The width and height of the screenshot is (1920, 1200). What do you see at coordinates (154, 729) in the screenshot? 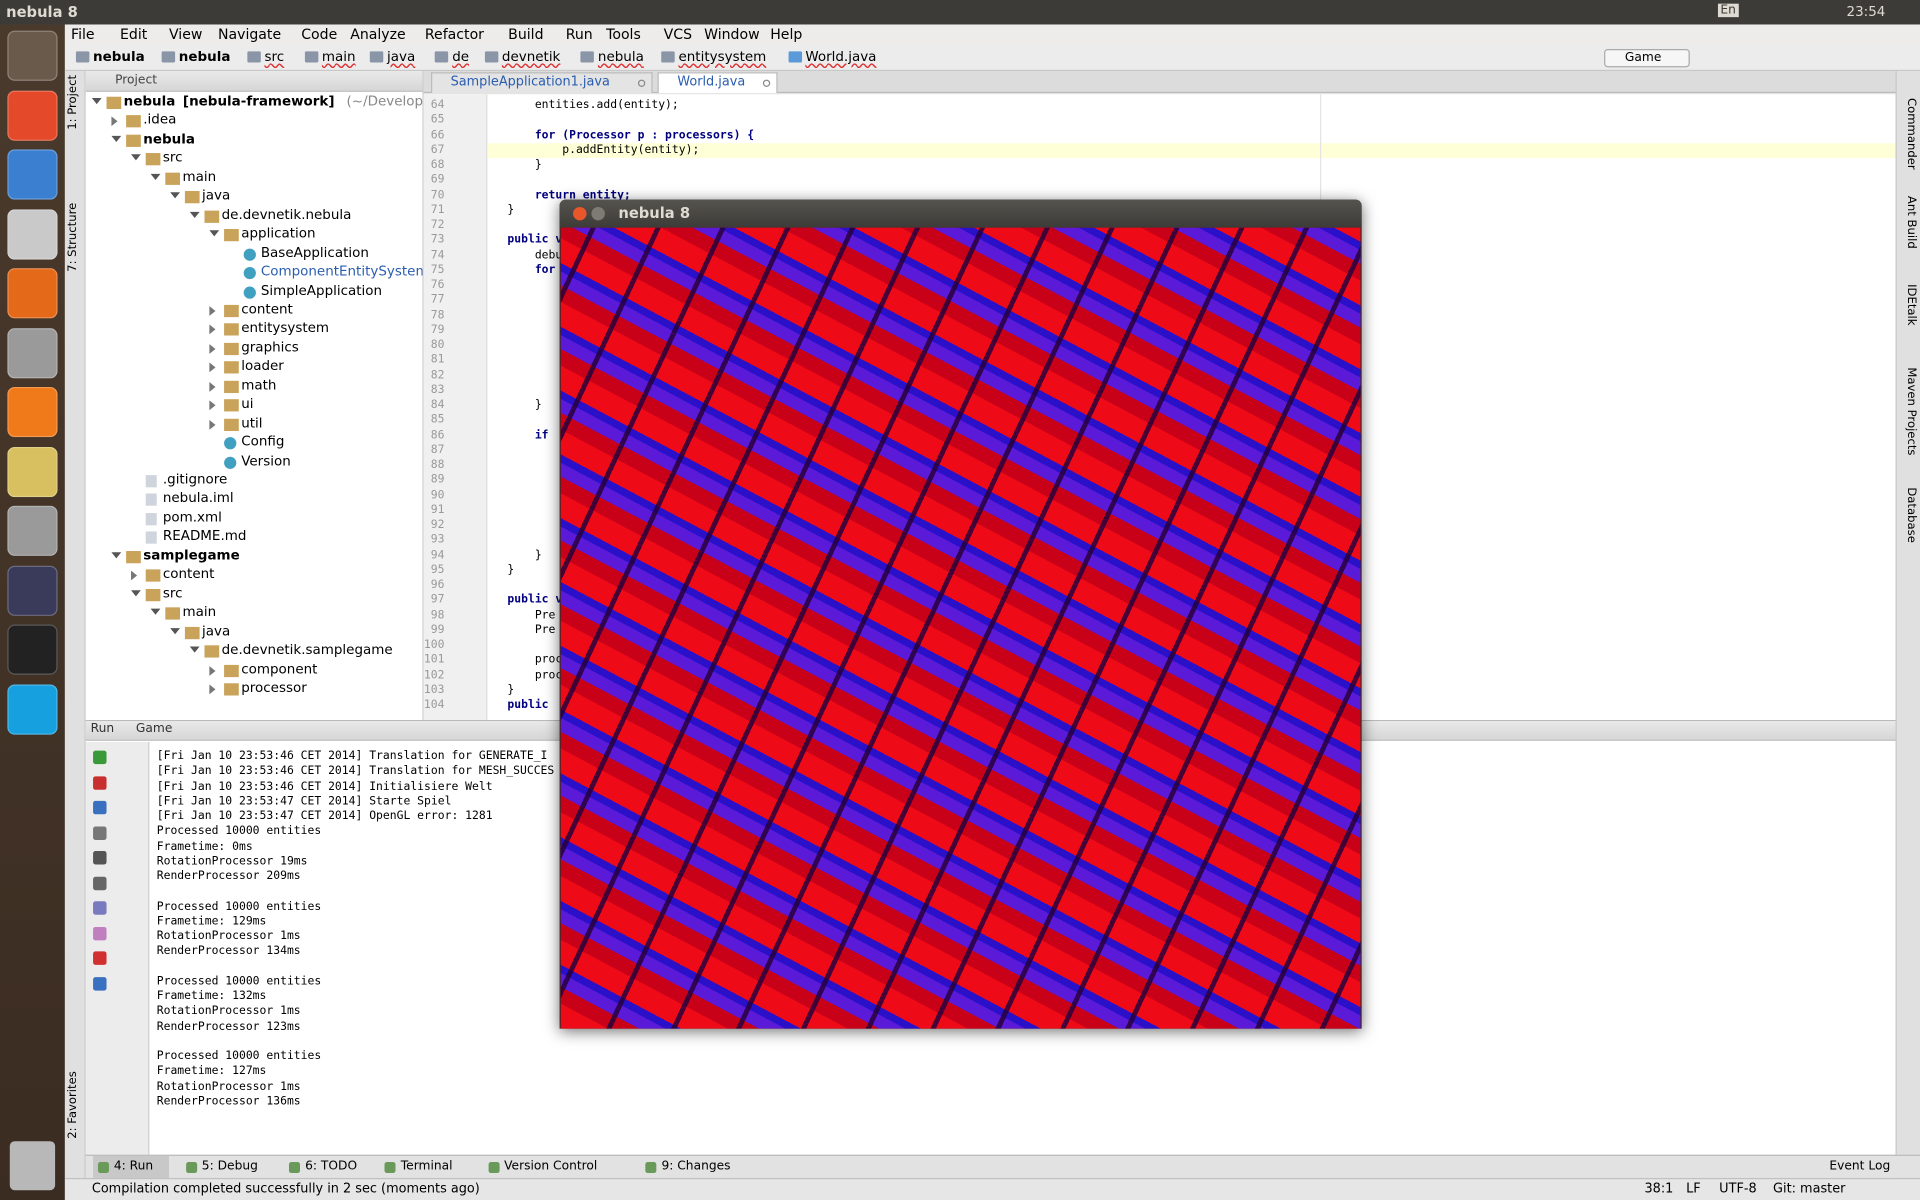
I see `run-tab: Game` at bounding box center [154, 729].